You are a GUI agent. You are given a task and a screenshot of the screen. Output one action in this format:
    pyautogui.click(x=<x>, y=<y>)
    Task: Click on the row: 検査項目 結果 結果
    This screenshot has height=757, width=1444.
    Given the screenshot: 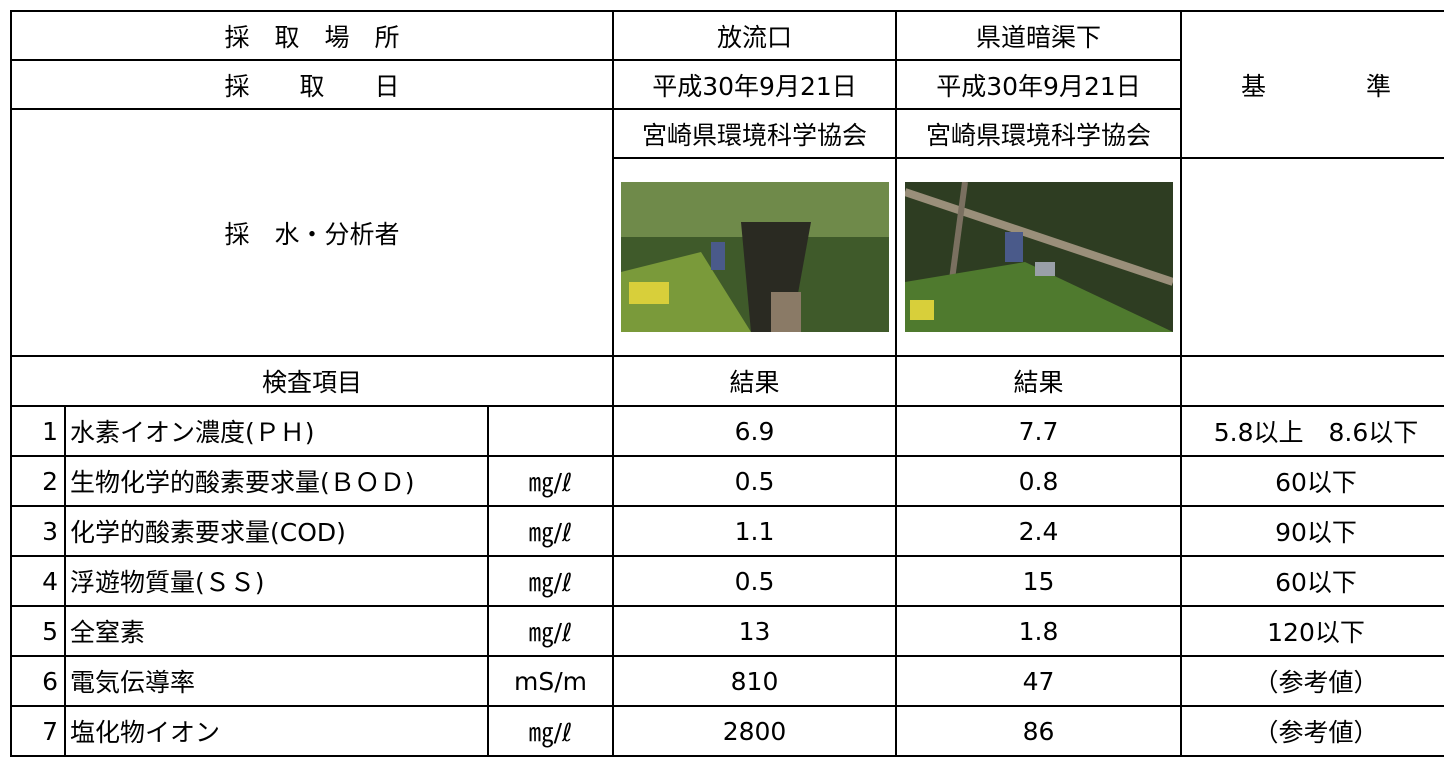 What is the action you would take?
    pyautogui.click(x=726, y=381)
    